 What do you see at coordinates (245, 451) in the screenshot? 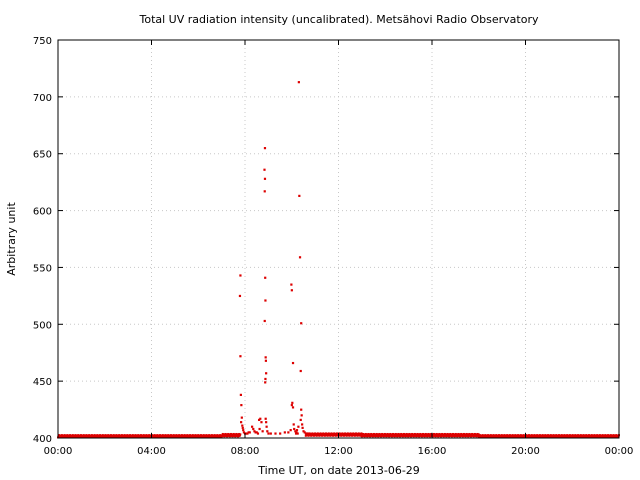
I see `x-tick-label: 08:00` at bounding box center [245, 451].